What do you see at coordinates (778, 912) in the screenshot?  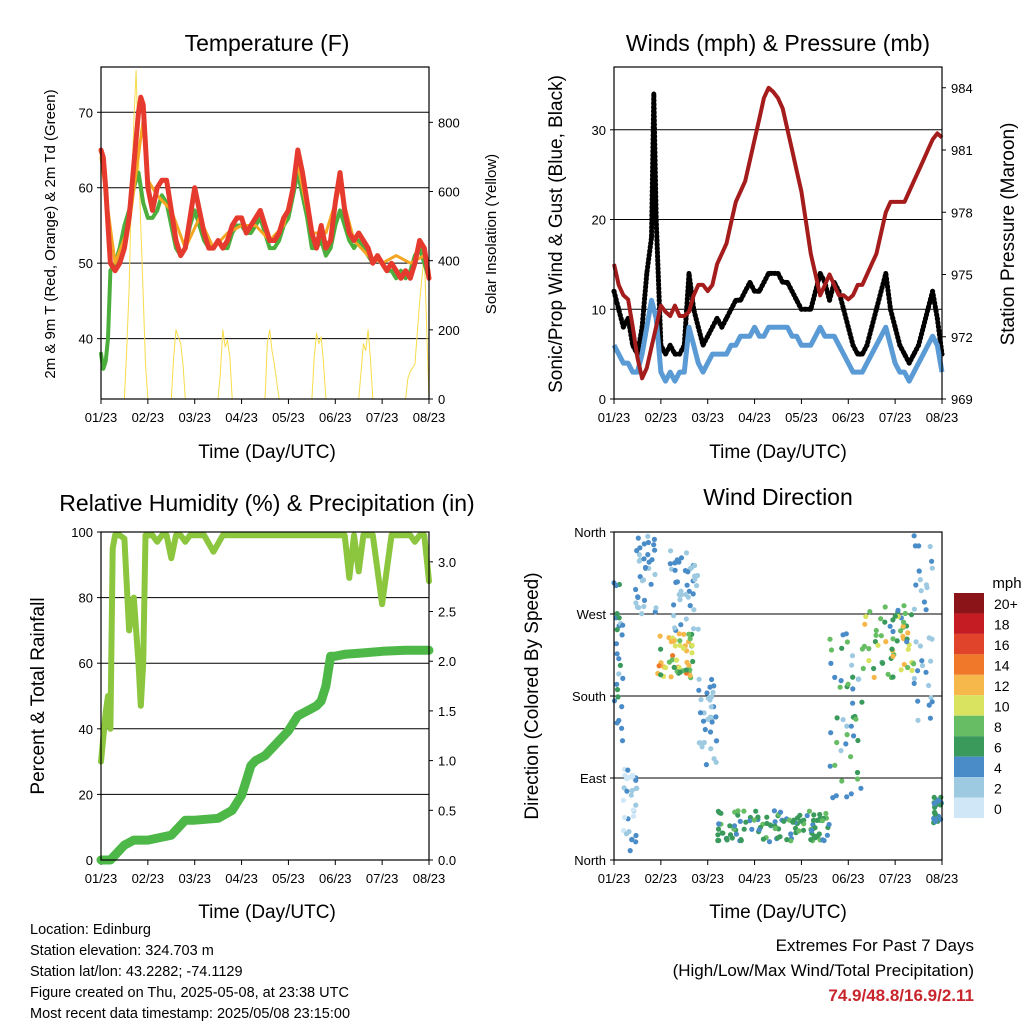 I see `direction-xlabel: Time (Day/UTC)` at bounding box center [778, 912].